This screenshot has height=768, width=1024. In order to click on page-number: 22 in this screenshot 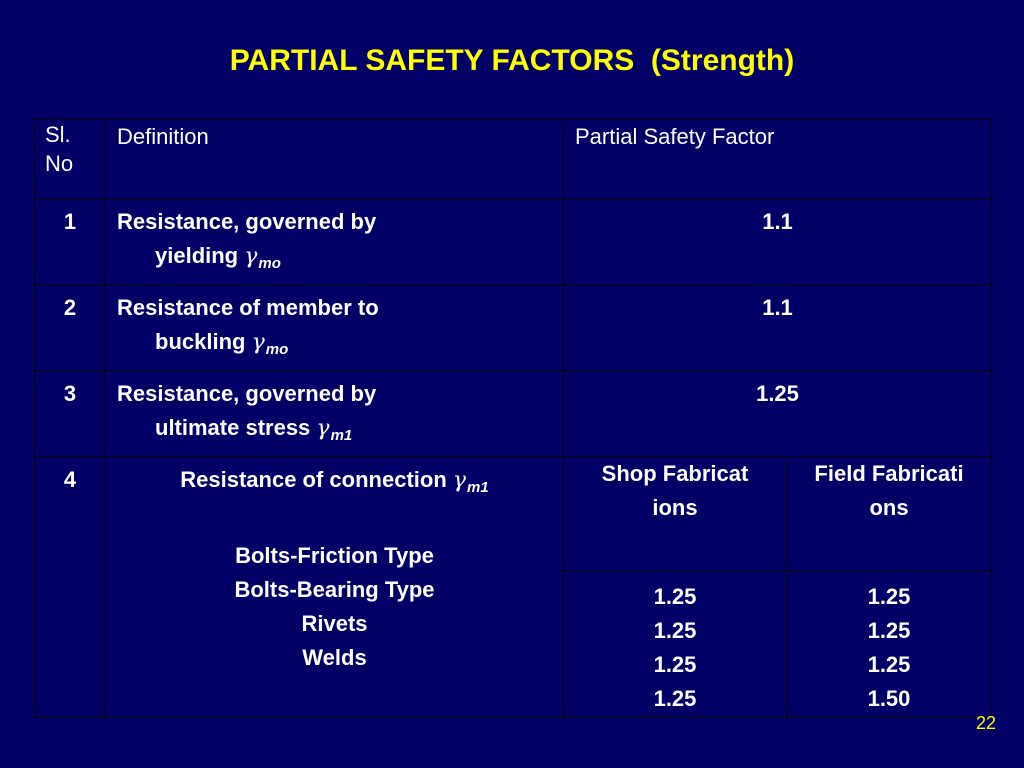, I will do `click(985, 723)`.